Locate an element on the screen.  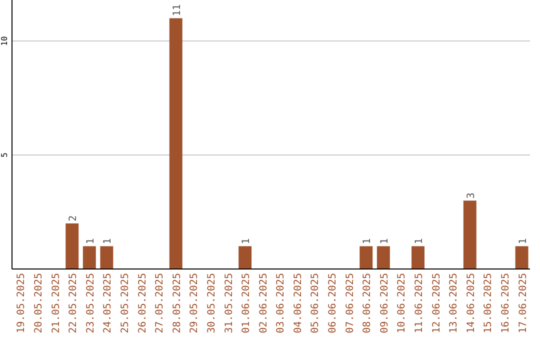
x-tick-label: 04.06.2025 is located at coordinates (298, 303).